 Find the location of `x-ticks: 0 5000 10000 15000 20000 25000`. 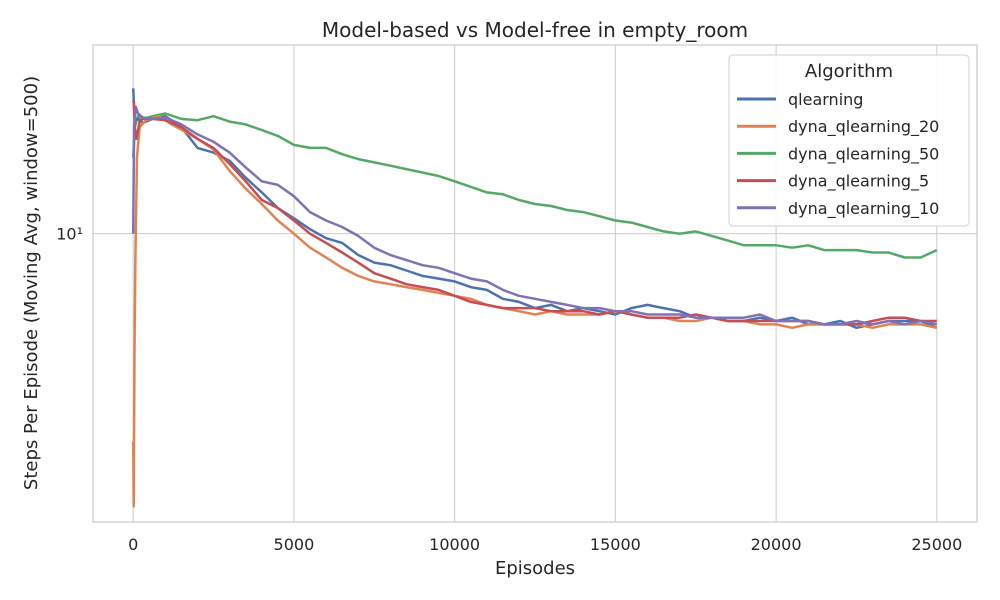

x-ticks: 0 5000 10000 15000 20000 25000 is located at coordinates (545, 544).